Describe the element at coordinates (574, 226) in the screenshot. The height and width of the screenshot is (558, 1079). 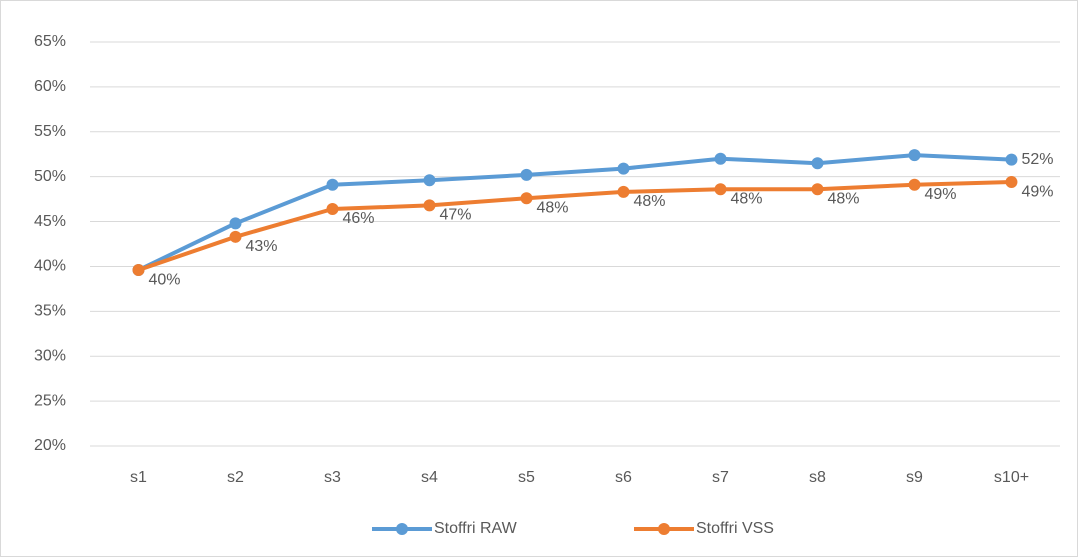
I see `series-line` at that location.